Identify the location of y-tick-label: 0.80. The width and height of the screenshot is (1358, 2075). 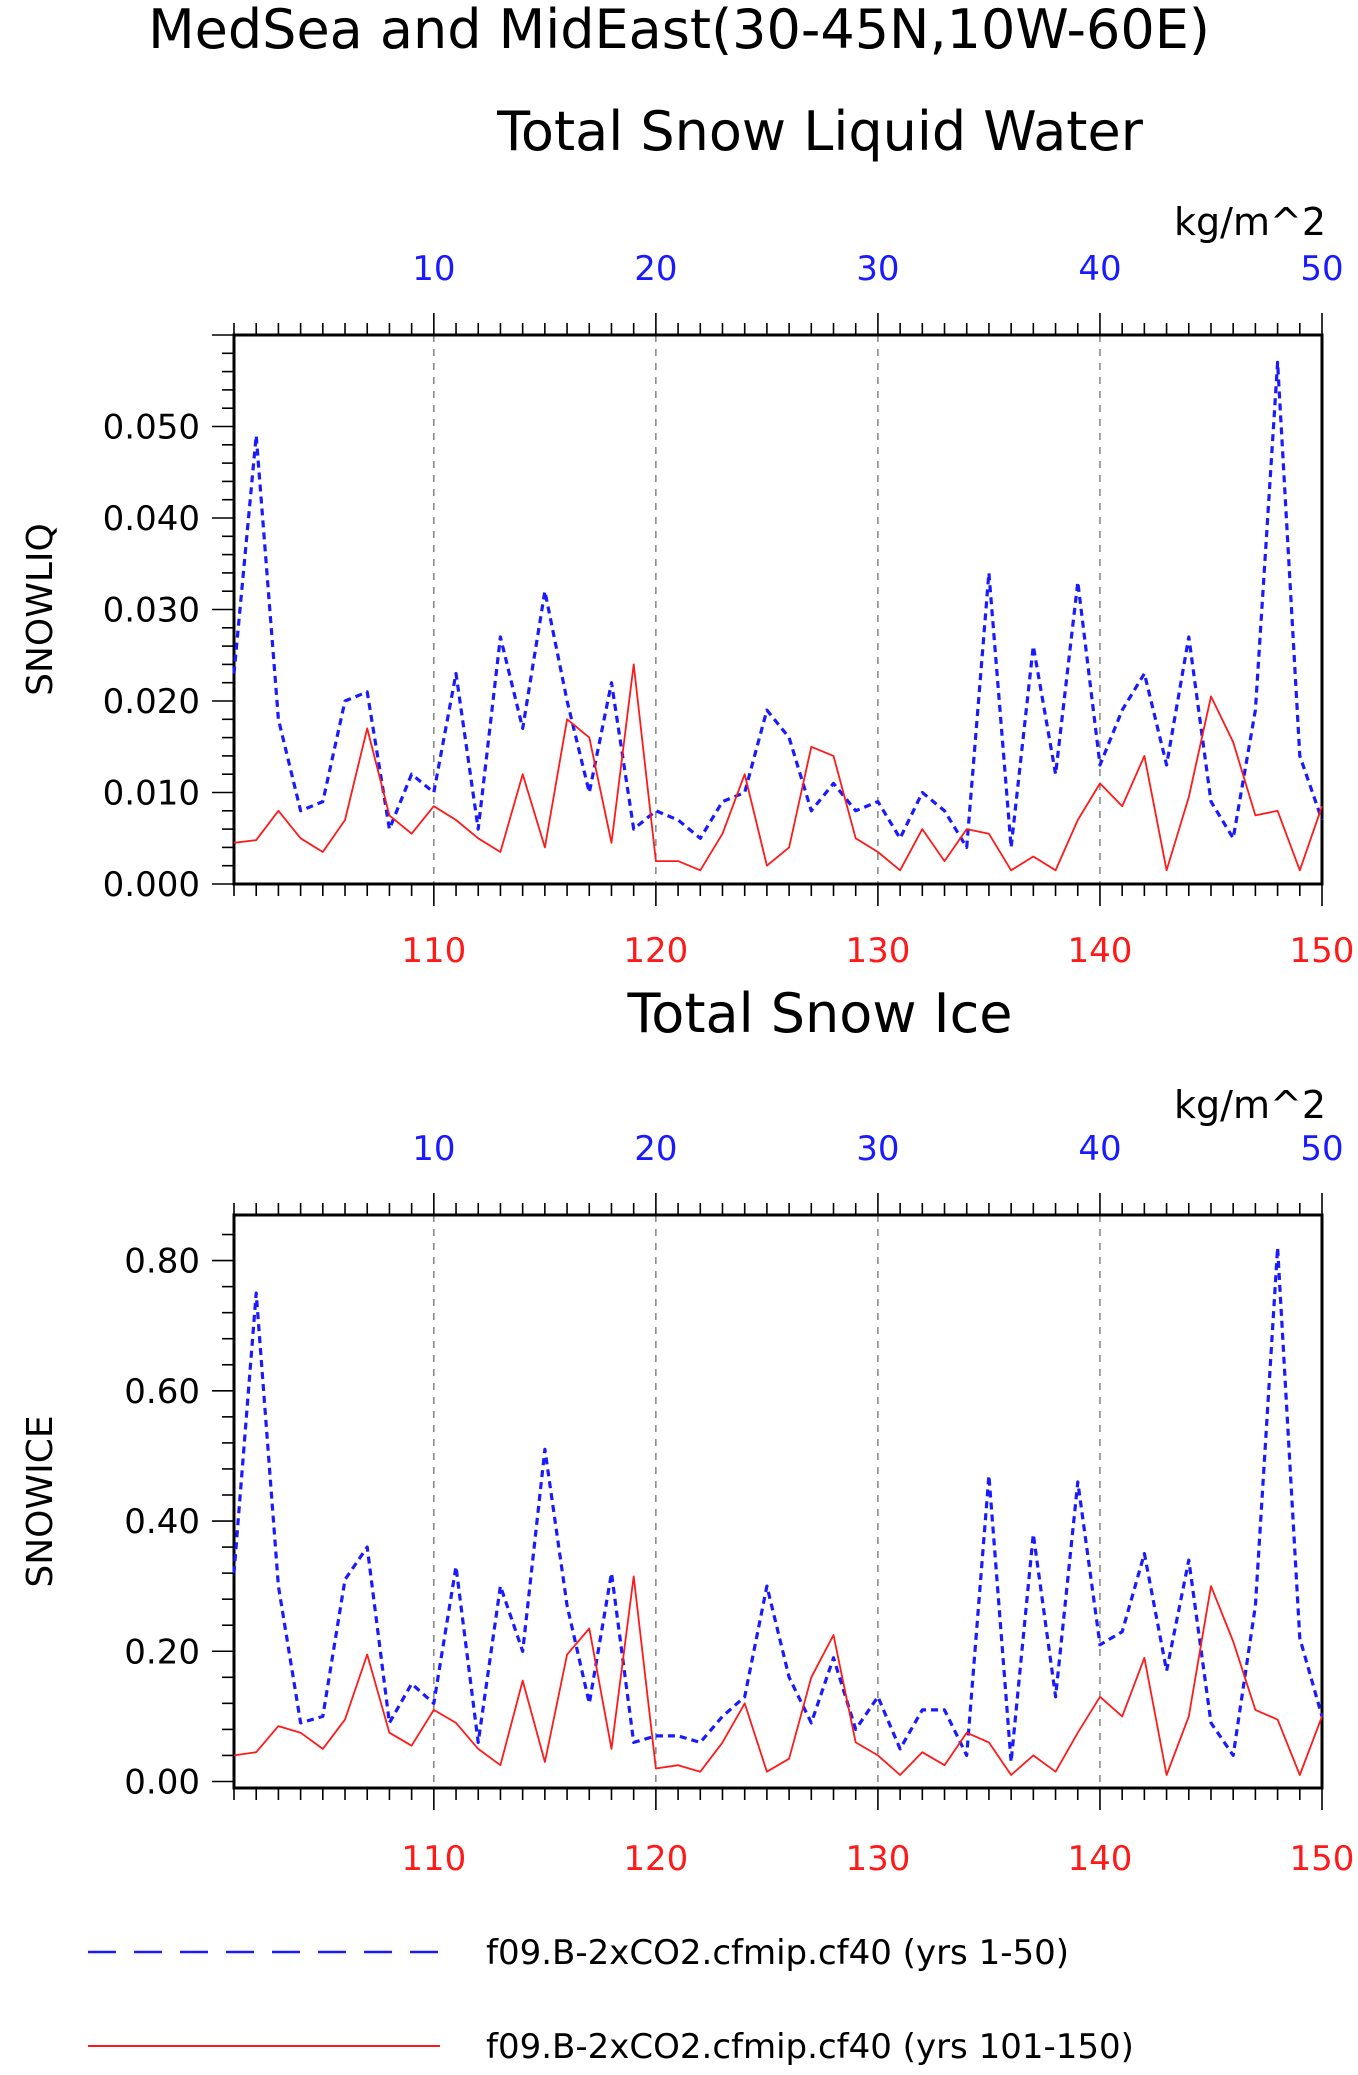
(162, 1262).